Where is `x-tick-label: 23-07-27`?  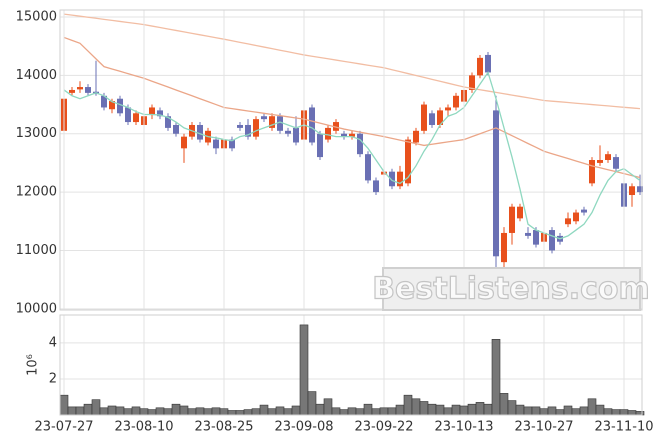
x-tick-label: 23-07-27 is located at coordinates (63, 427).